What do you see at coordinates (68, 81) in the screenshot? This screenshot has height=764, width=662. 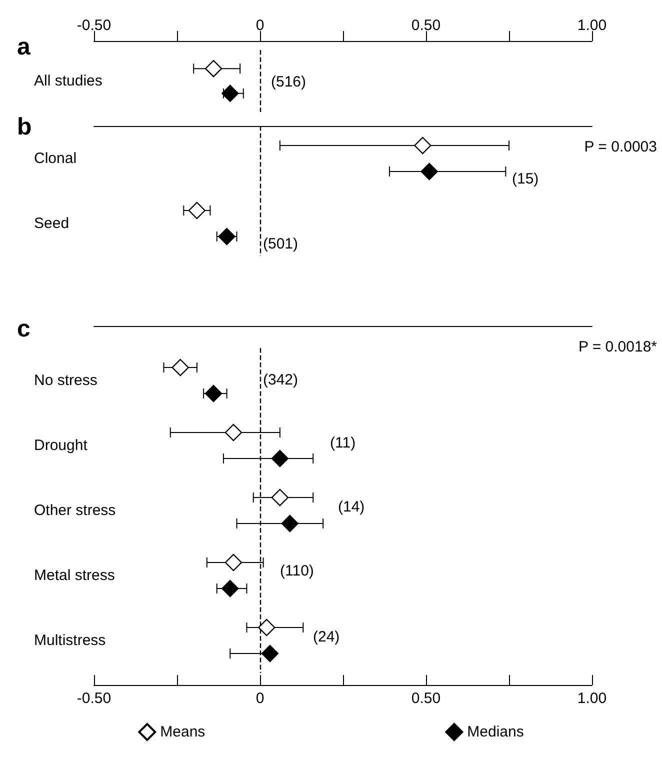 I see `y-tick-label: All studies` at bounding box center [68, 81].